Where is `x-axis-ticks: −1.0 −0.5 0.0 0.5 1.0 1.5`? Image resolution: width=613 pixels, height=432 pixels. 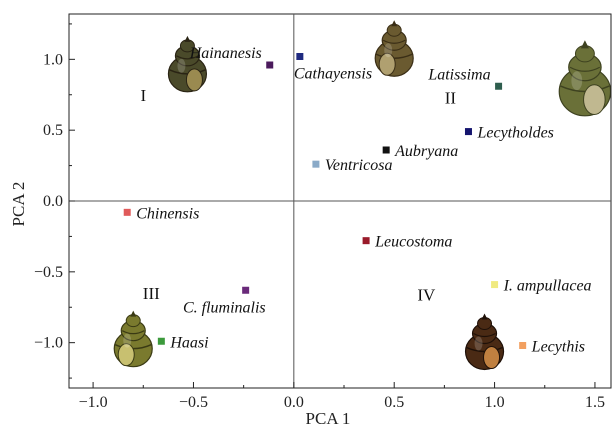 x-axis-ticks: −1.0 −0.5 0.0 0.5 1.0 1.5 is located at coordinates (342, 396).